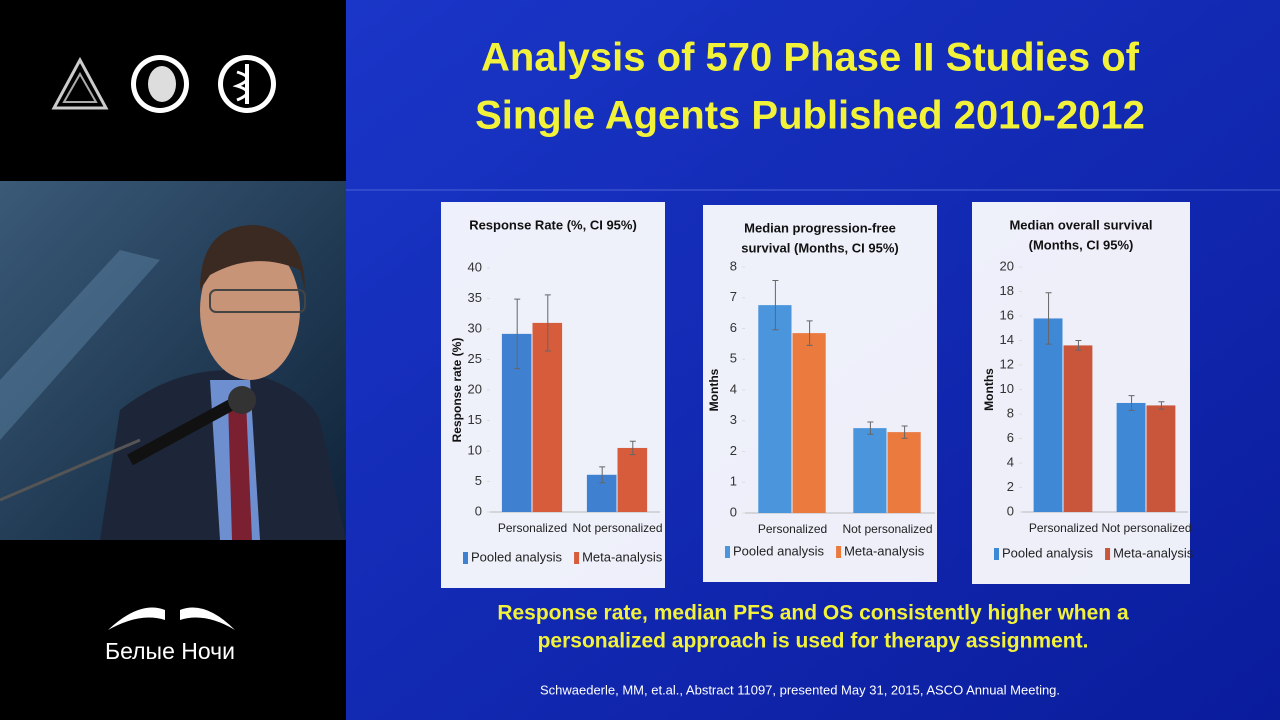 This screenshot has width=1280, height=720. Describe the element at coordinates (475, 419) in the screenshot. I see `y-tick-label: 15` at that location.